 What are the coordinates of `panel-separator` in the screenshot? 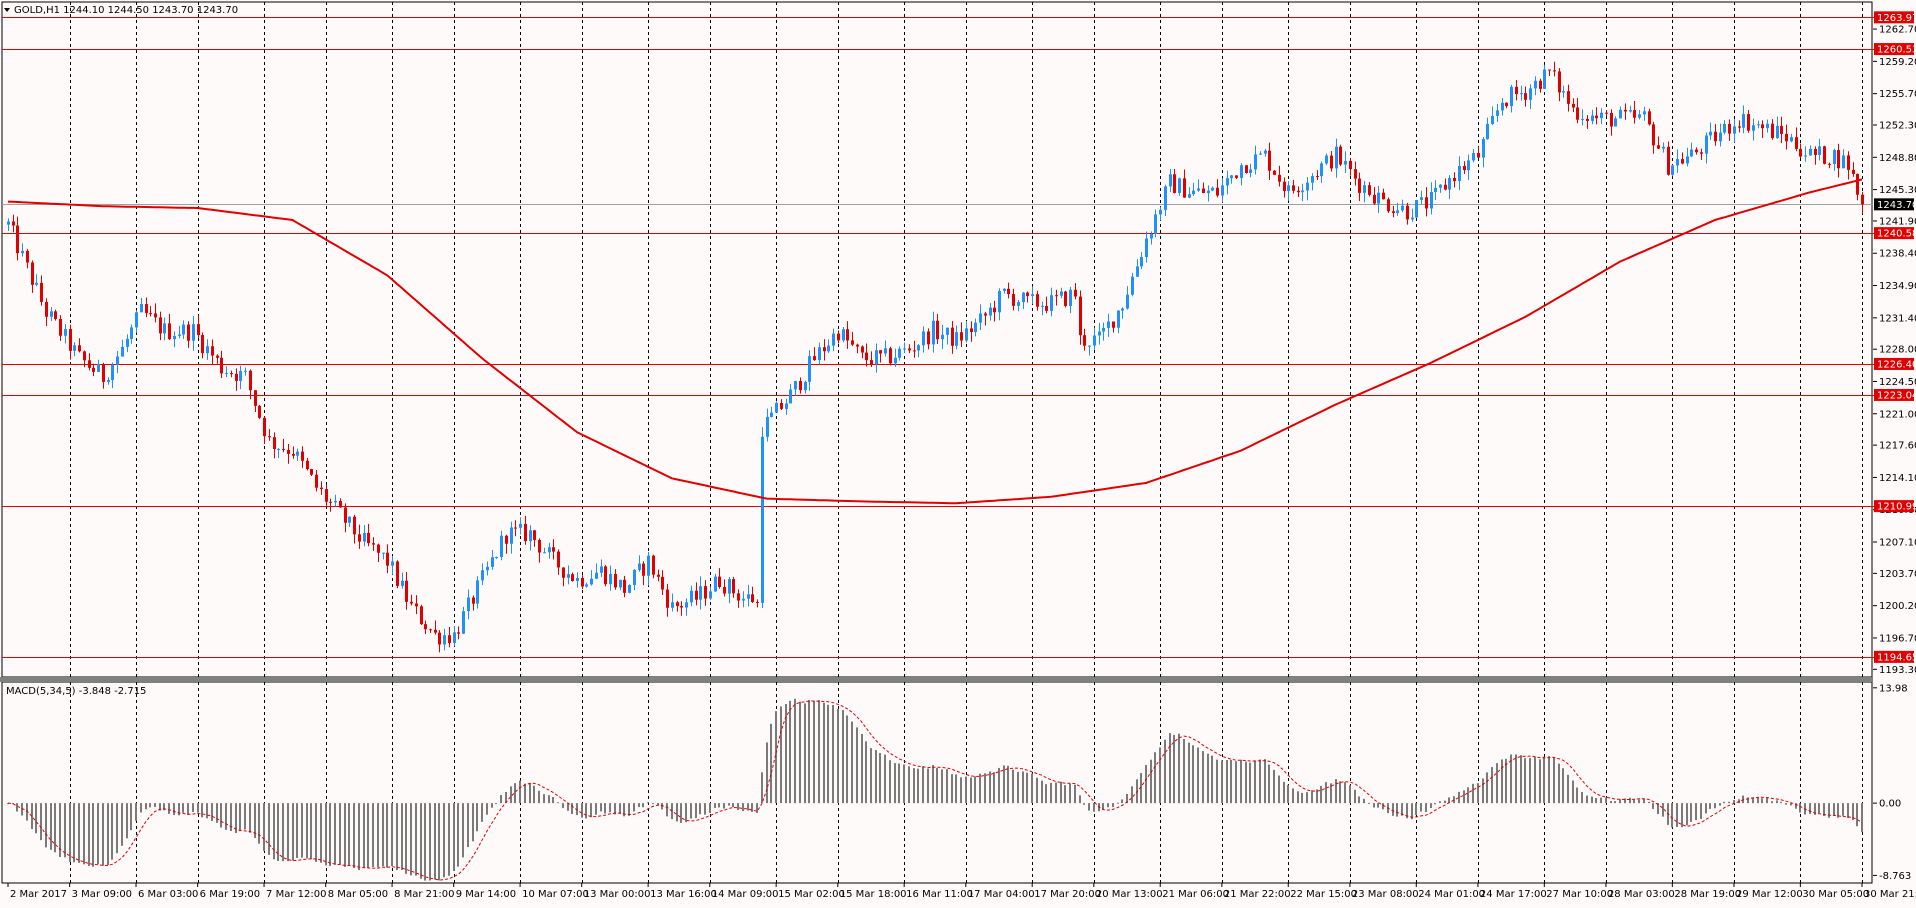 It's located at (936, 679).